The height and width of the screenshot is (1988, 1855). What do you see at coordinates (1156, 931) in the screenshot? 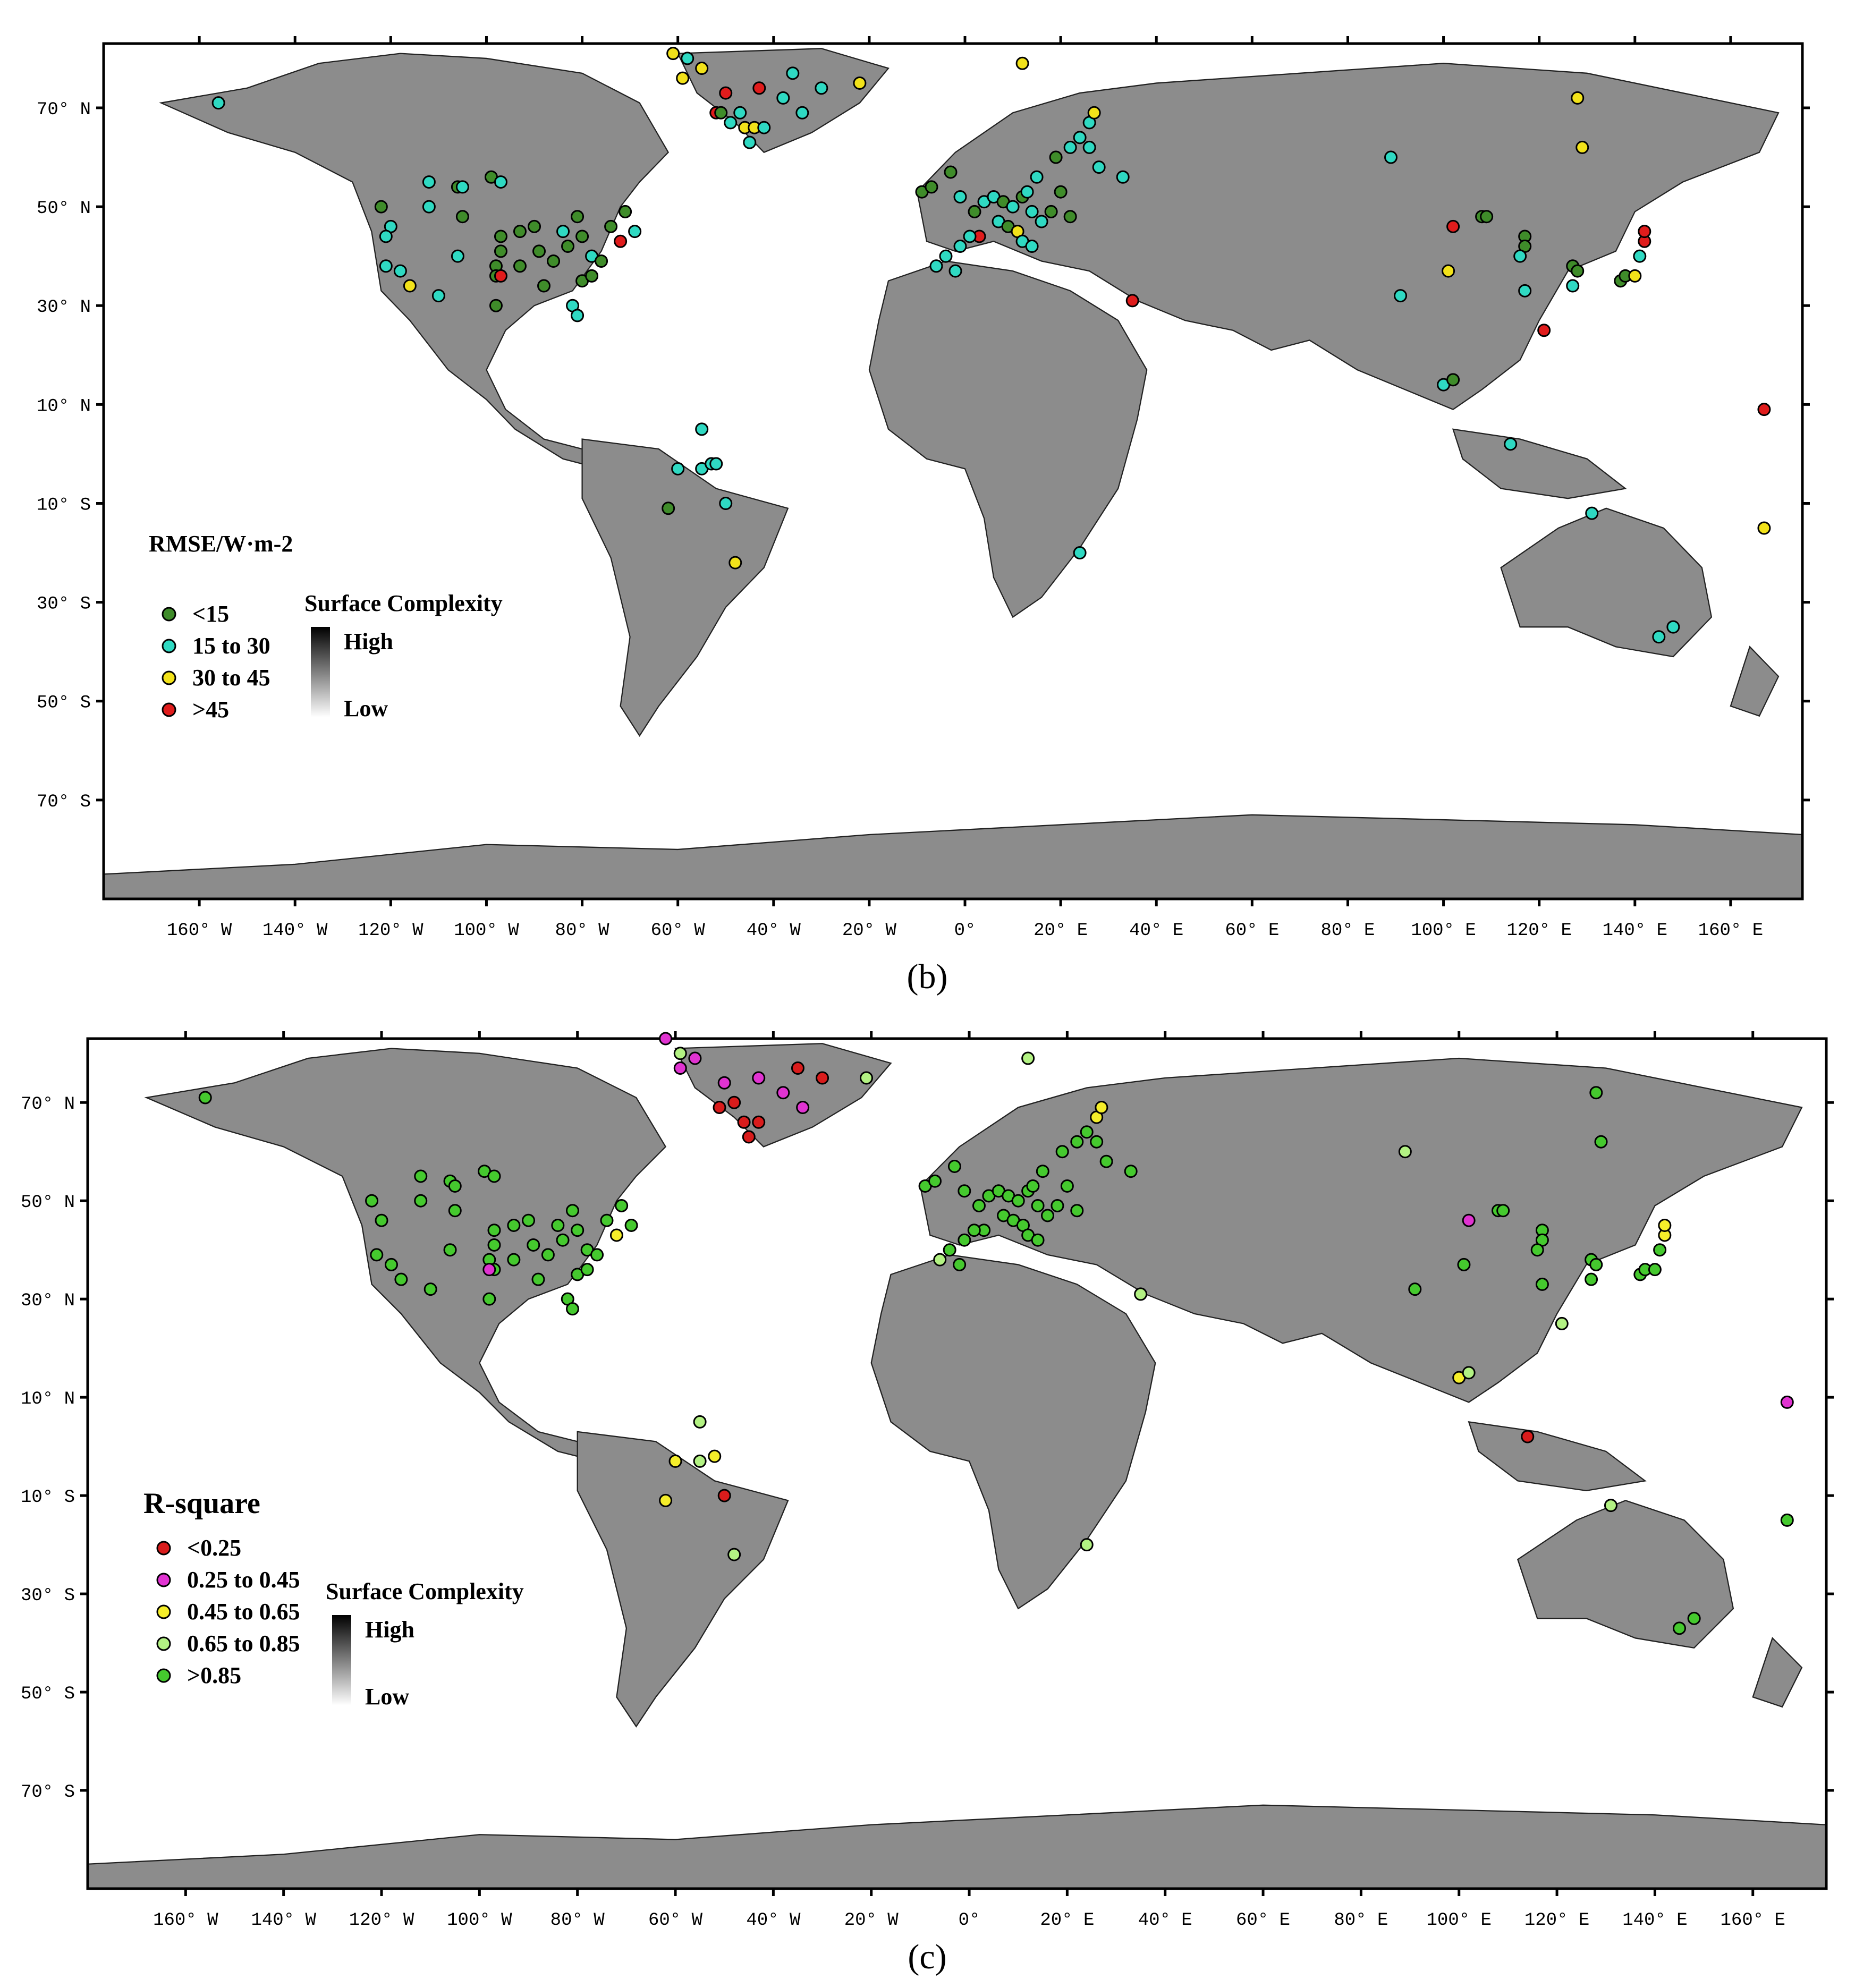
I see `lon-tick-label: 40° E` at bounding box center [1156, 931].